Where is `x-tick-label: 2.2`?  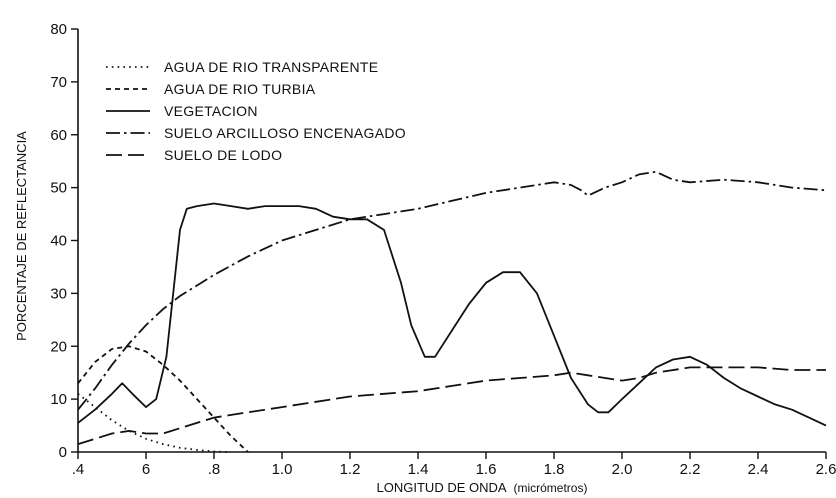 x-tick-label: 2.2 is located at coordinates (690, 469).